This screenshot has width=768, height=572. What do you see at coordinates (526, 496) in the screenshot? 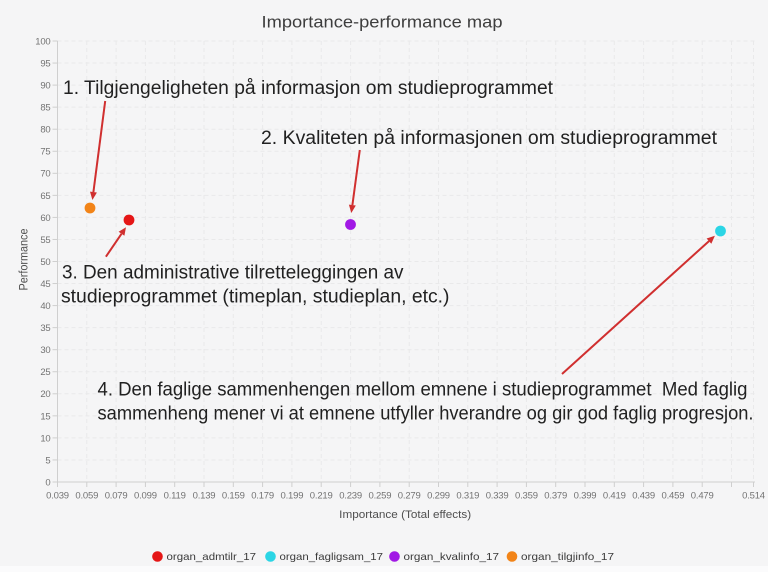
I see `svg-text: 0.359` at bounding box center [526, 496].